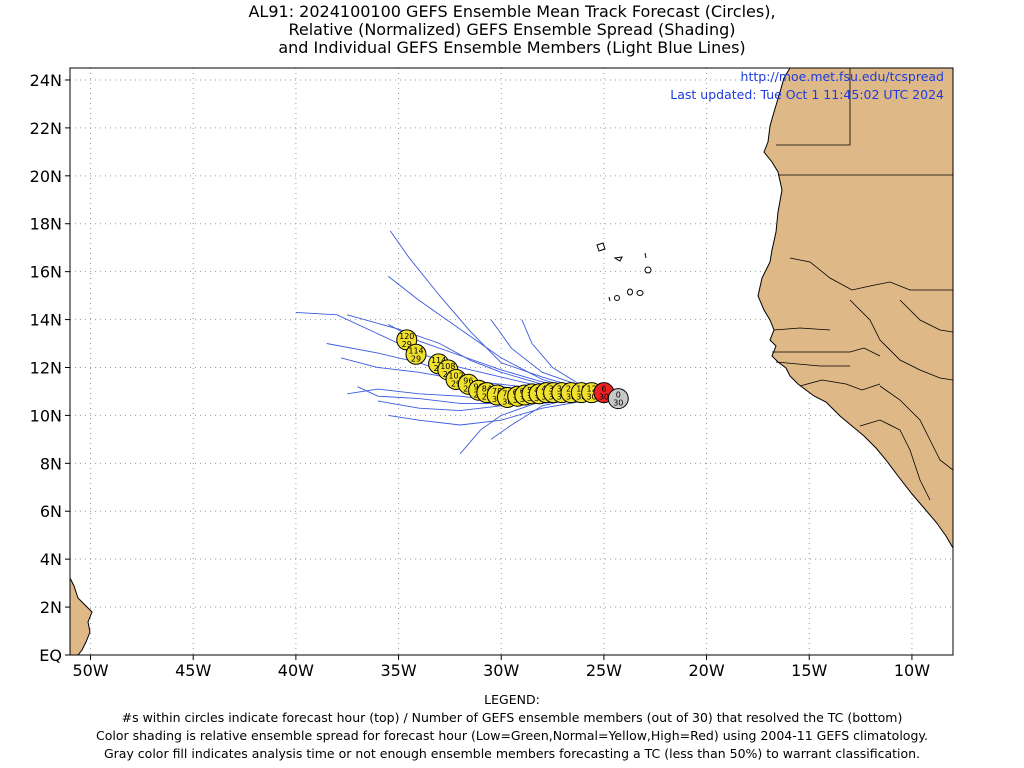 The height and width of the screenshot is (768, 1024). What do you see at coordinates (46, 272) in the screenshot?
I see `y-tick-label: 16N` at bounding box center [46, 272].